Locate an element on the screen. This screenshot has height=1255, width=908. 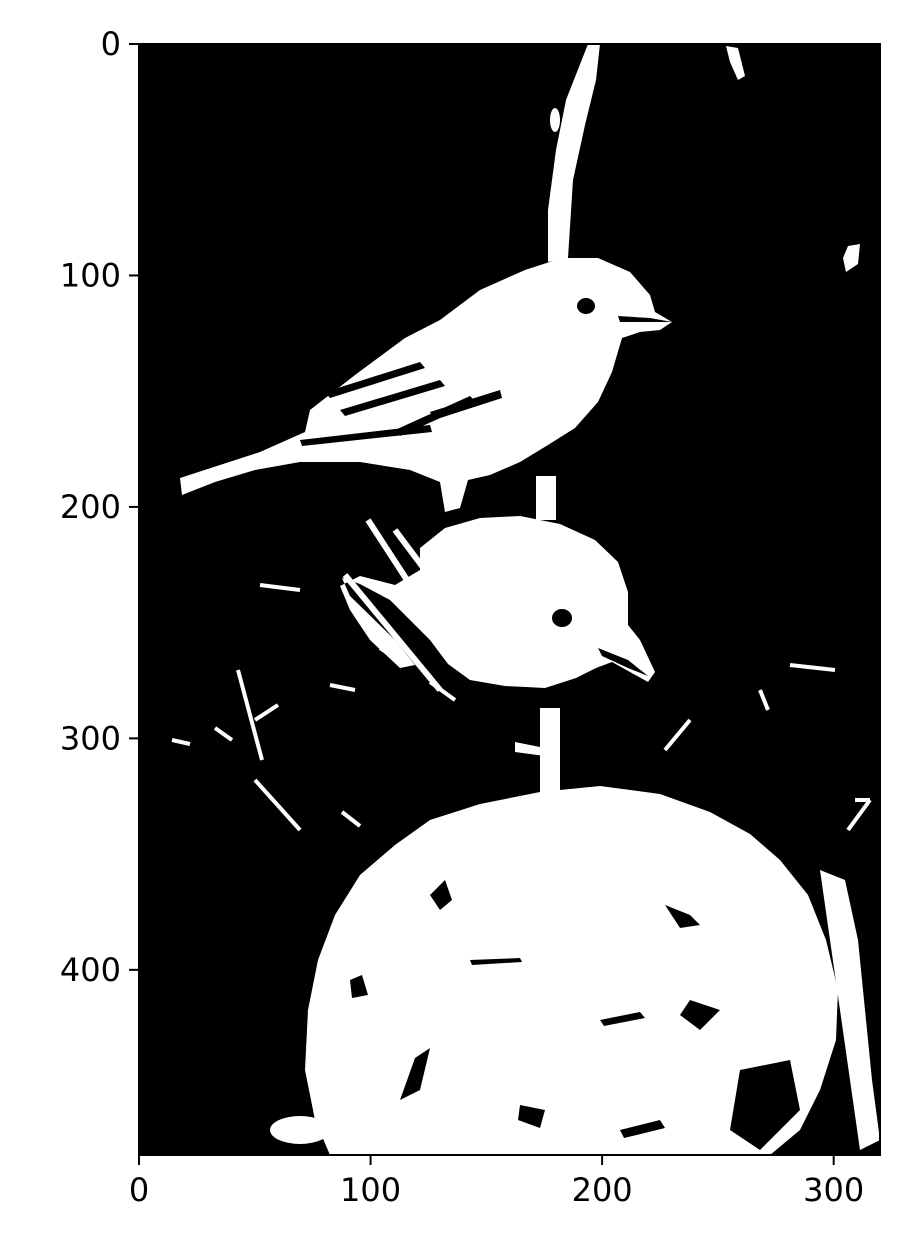
nest-texture is located at coordinates (575, 1015).